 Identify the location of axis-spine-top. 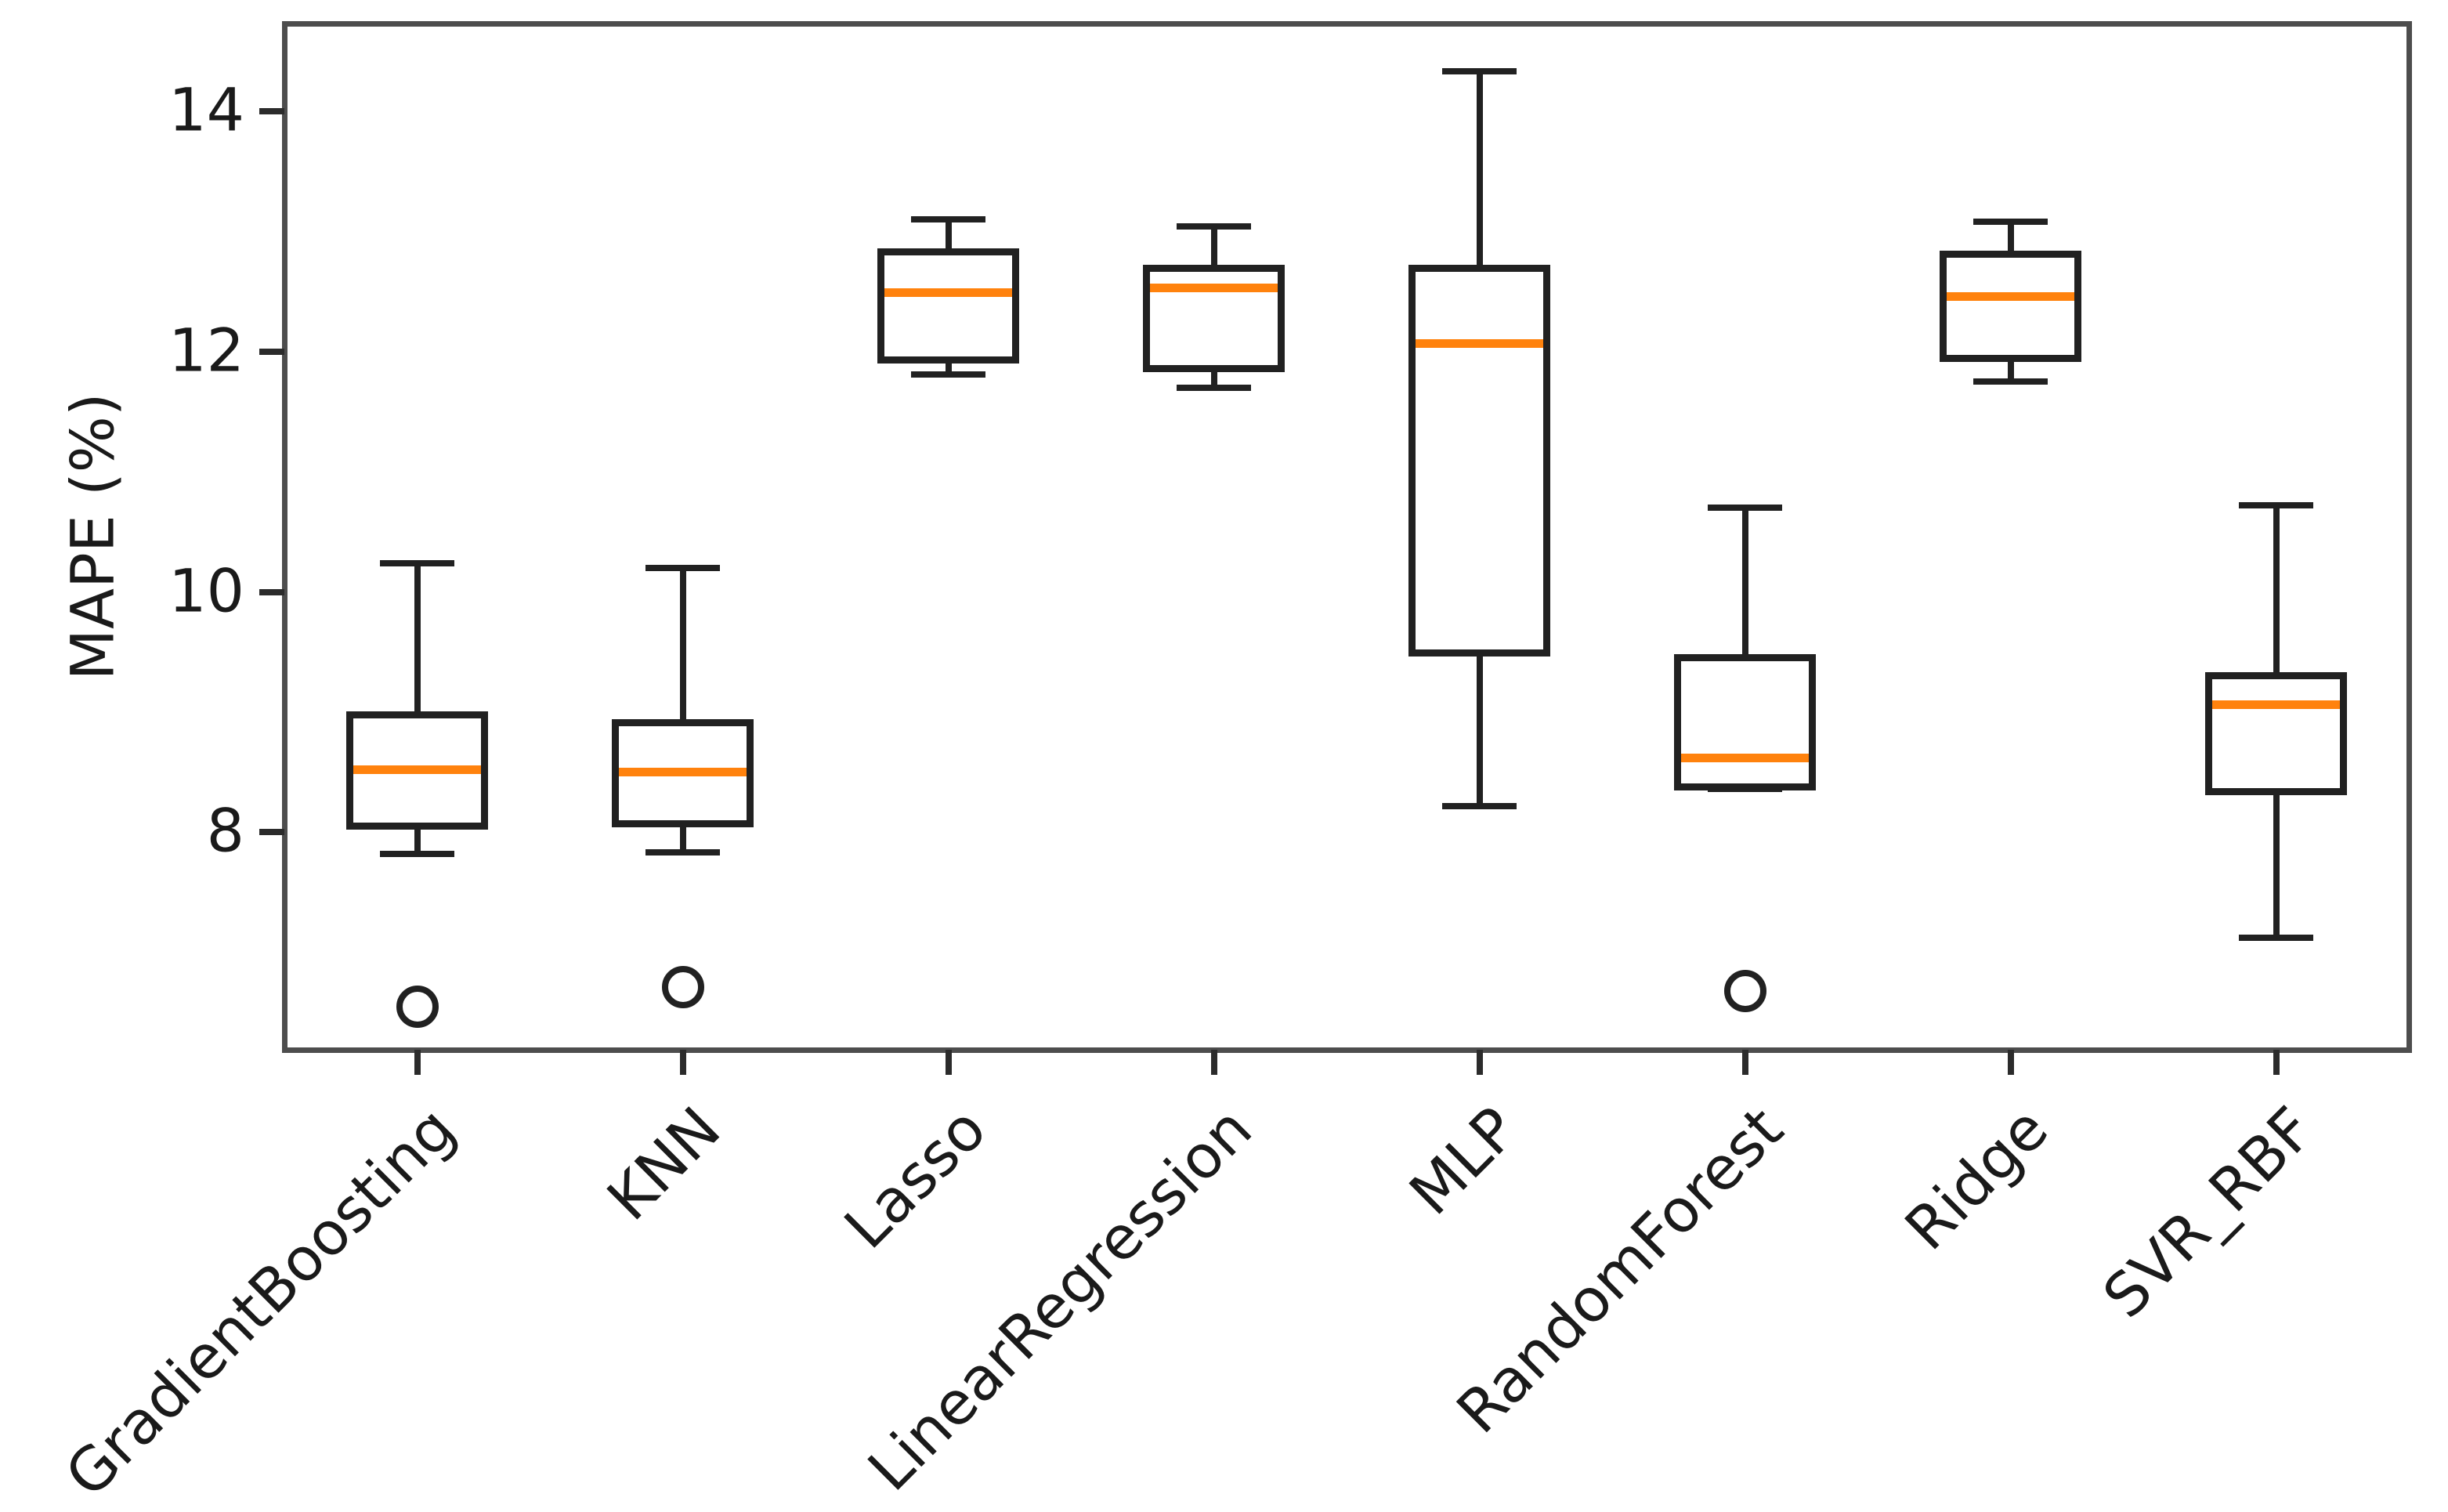
(1346, 24).